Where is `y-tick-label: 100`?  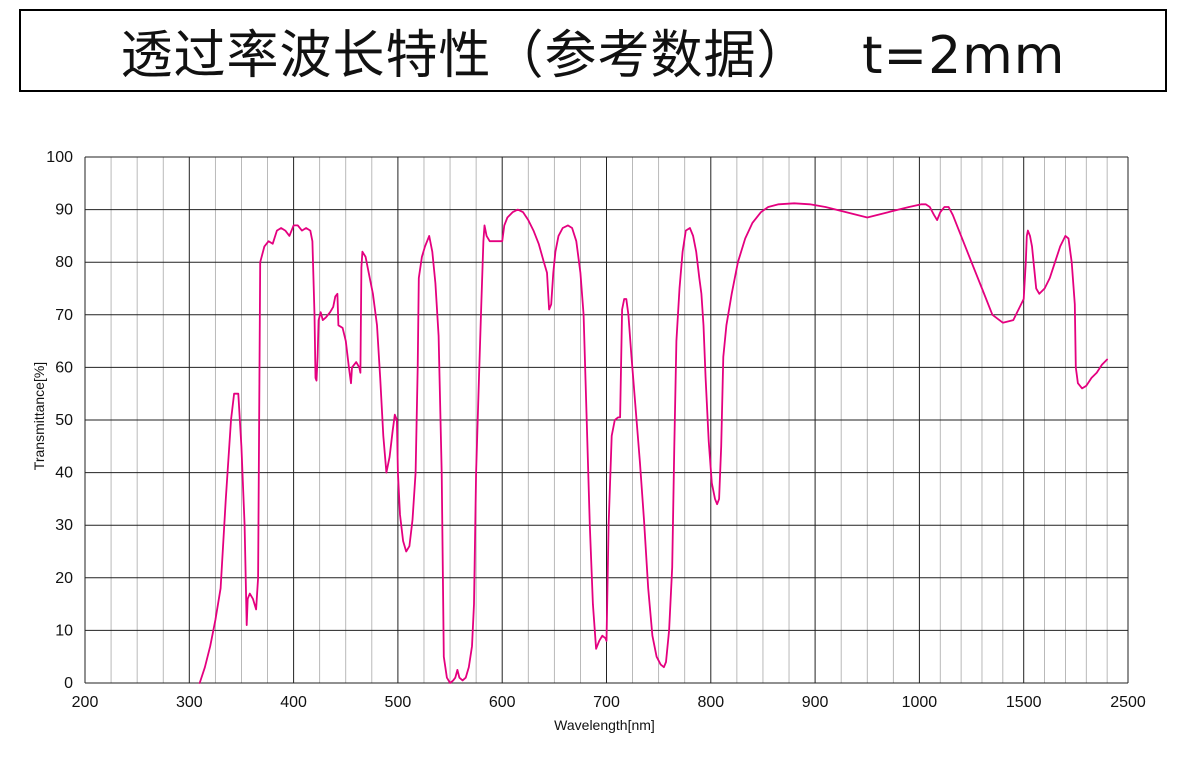
y-tick-label: 100 is located at coordinates (59, 157).